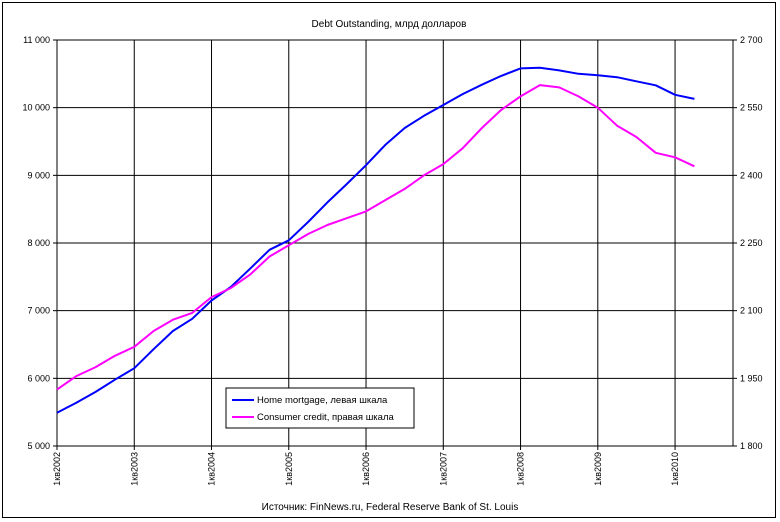  I want to click on legend-label: Home mortgage, левая шкала, so click(322, 400).